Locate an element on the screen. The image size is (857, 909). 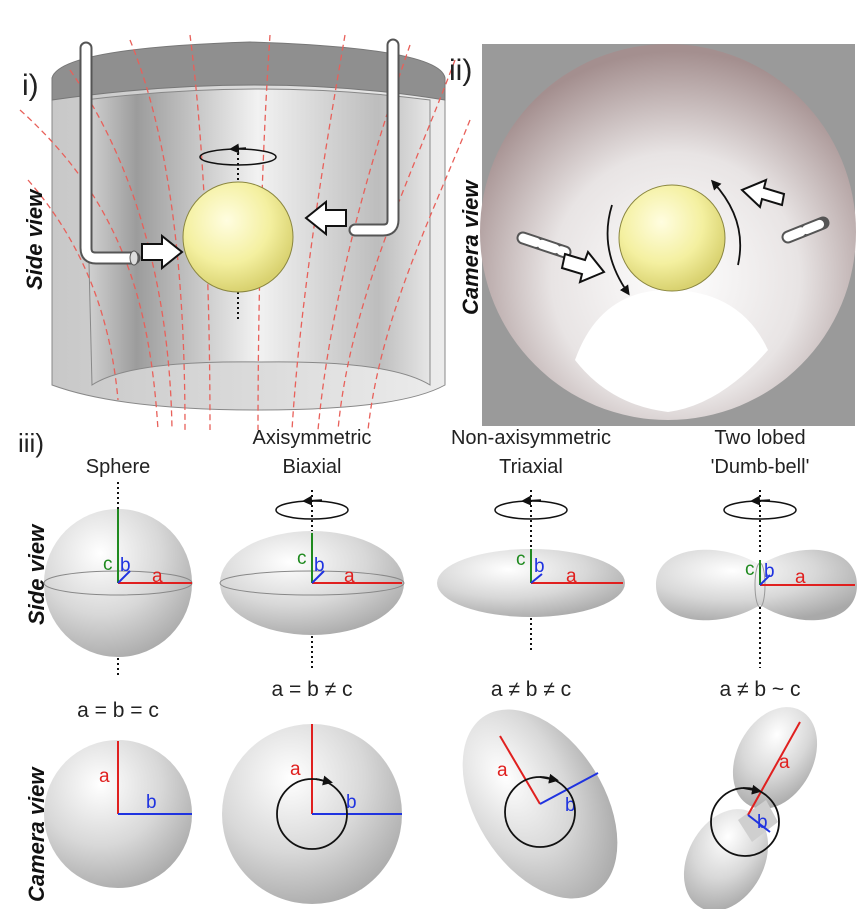
shape-title-triaxial-1: Non-axisymmetric is located at coordinates (531, 438).